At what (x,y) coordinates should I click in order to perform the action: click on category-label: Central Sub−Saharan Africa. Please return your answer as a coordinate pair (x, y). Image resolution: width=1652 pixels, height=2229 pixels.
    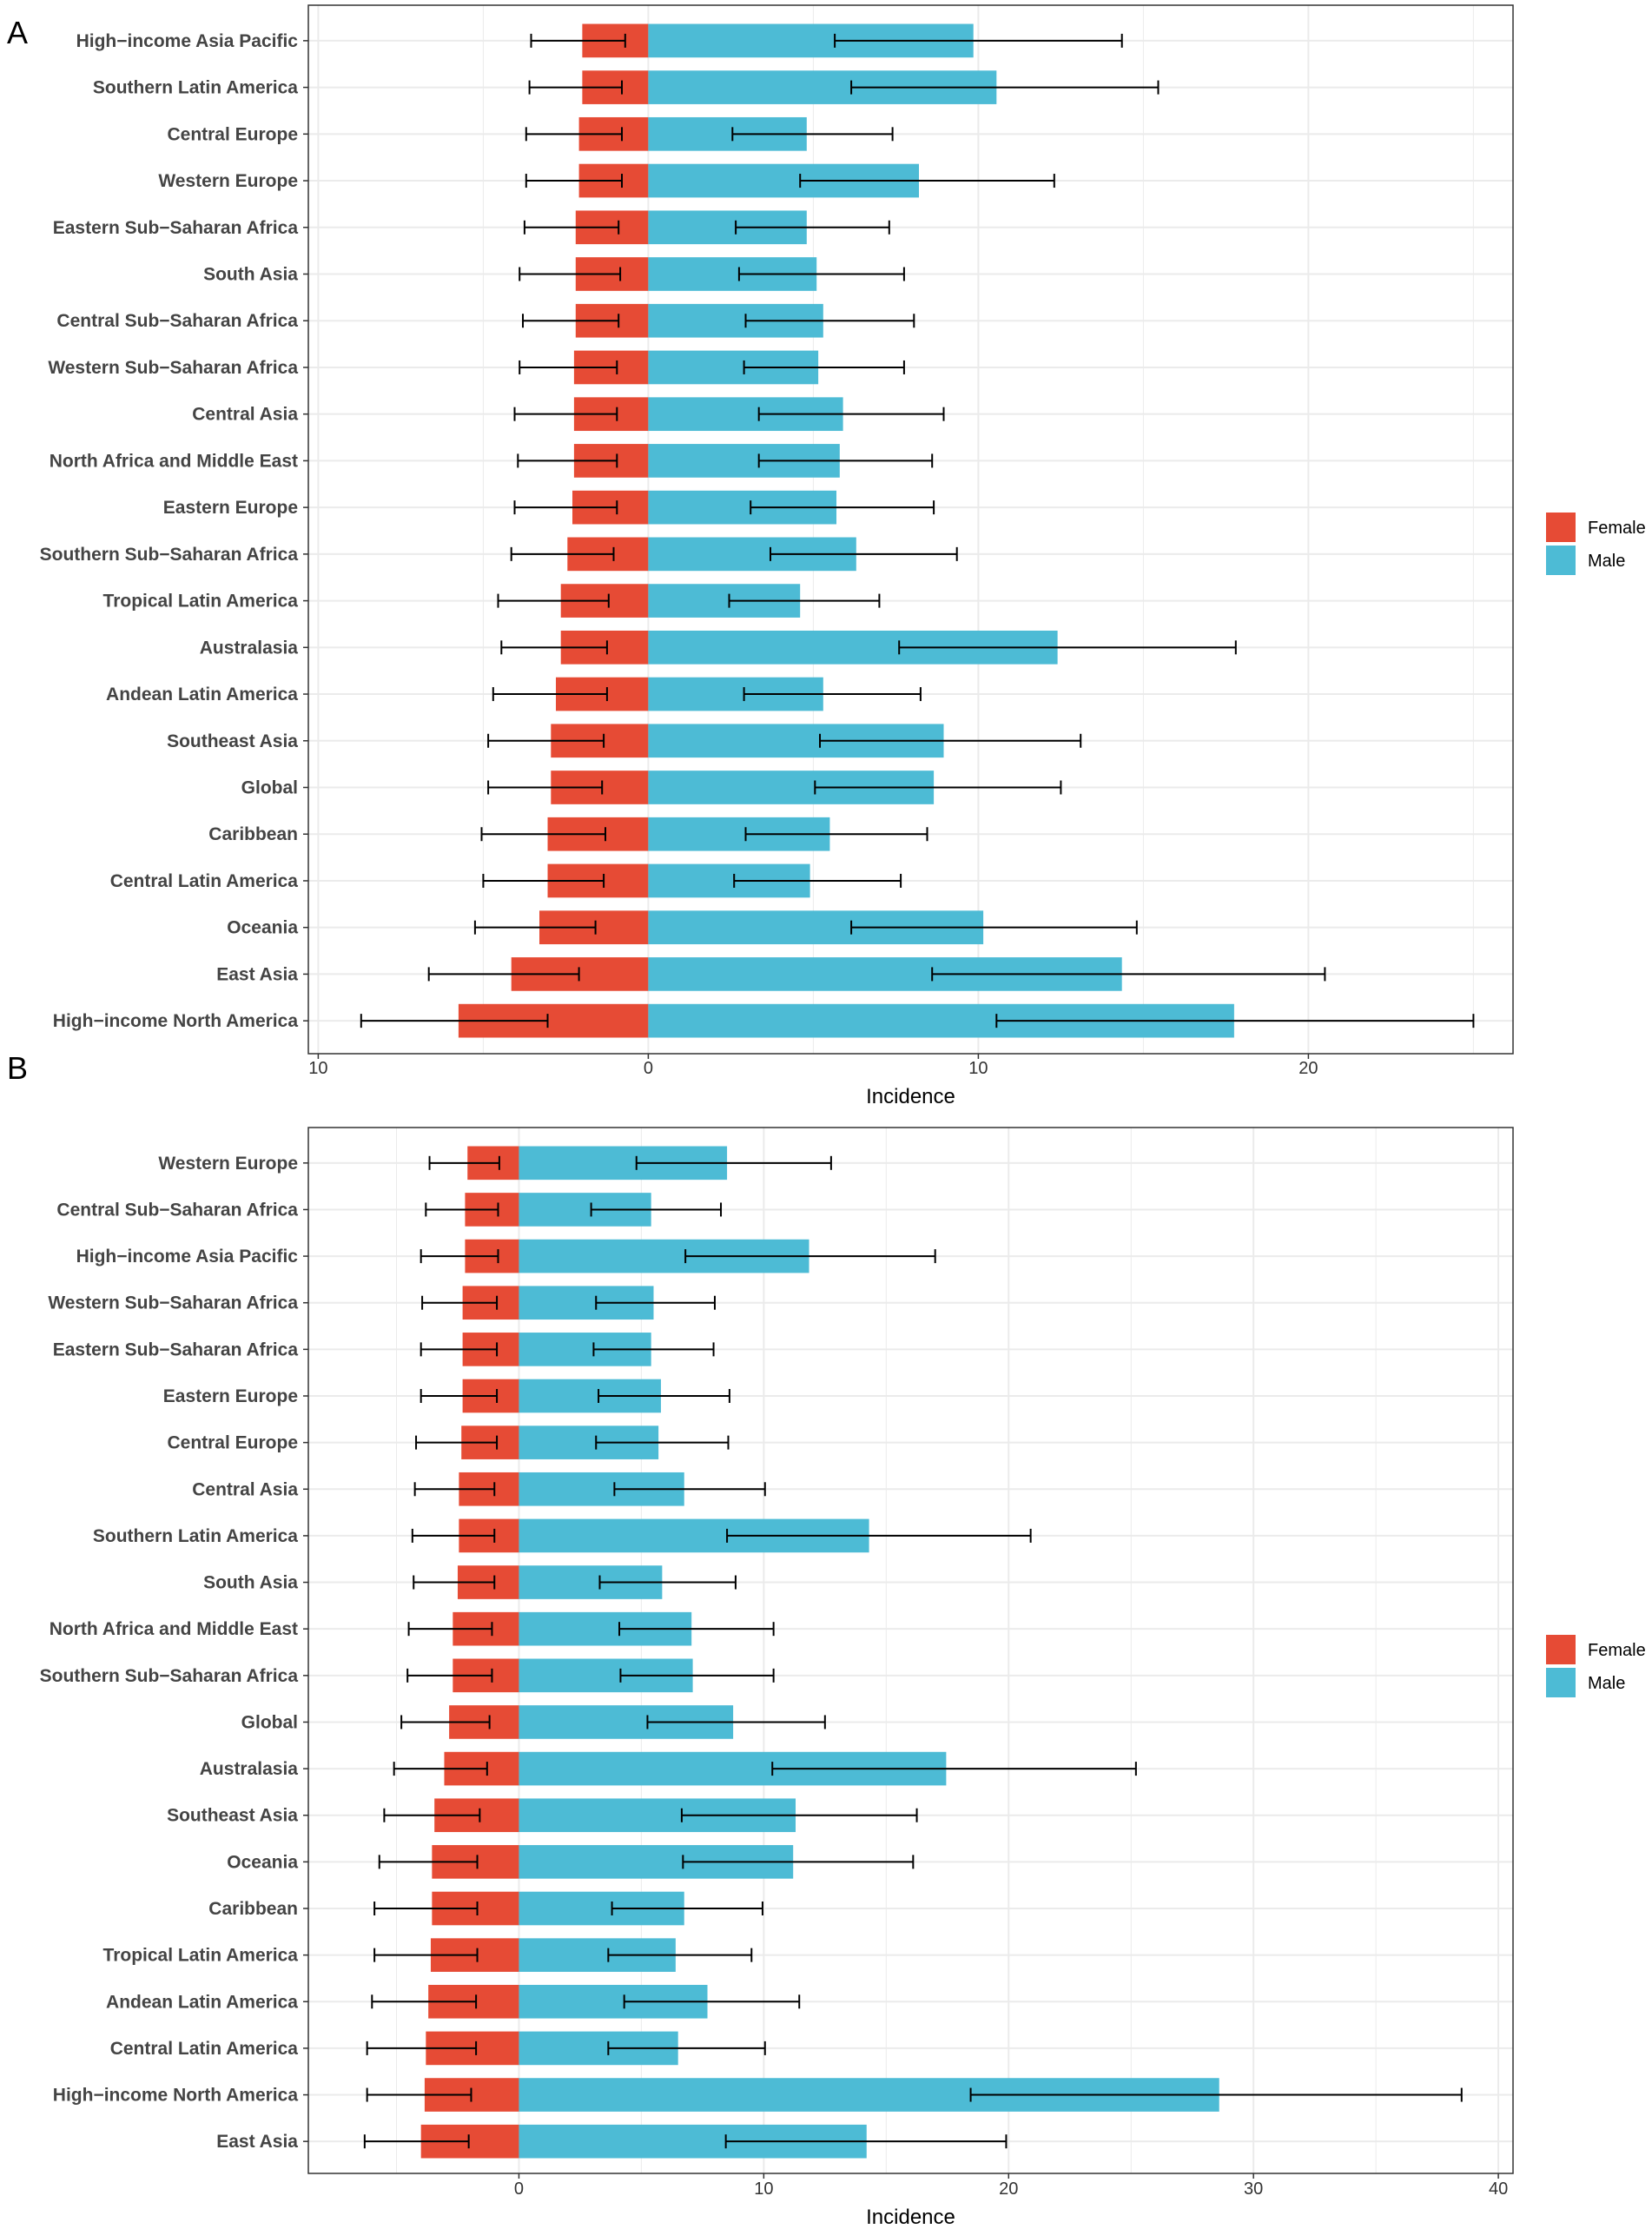
    Looking at the image, I should click on (177, 321).